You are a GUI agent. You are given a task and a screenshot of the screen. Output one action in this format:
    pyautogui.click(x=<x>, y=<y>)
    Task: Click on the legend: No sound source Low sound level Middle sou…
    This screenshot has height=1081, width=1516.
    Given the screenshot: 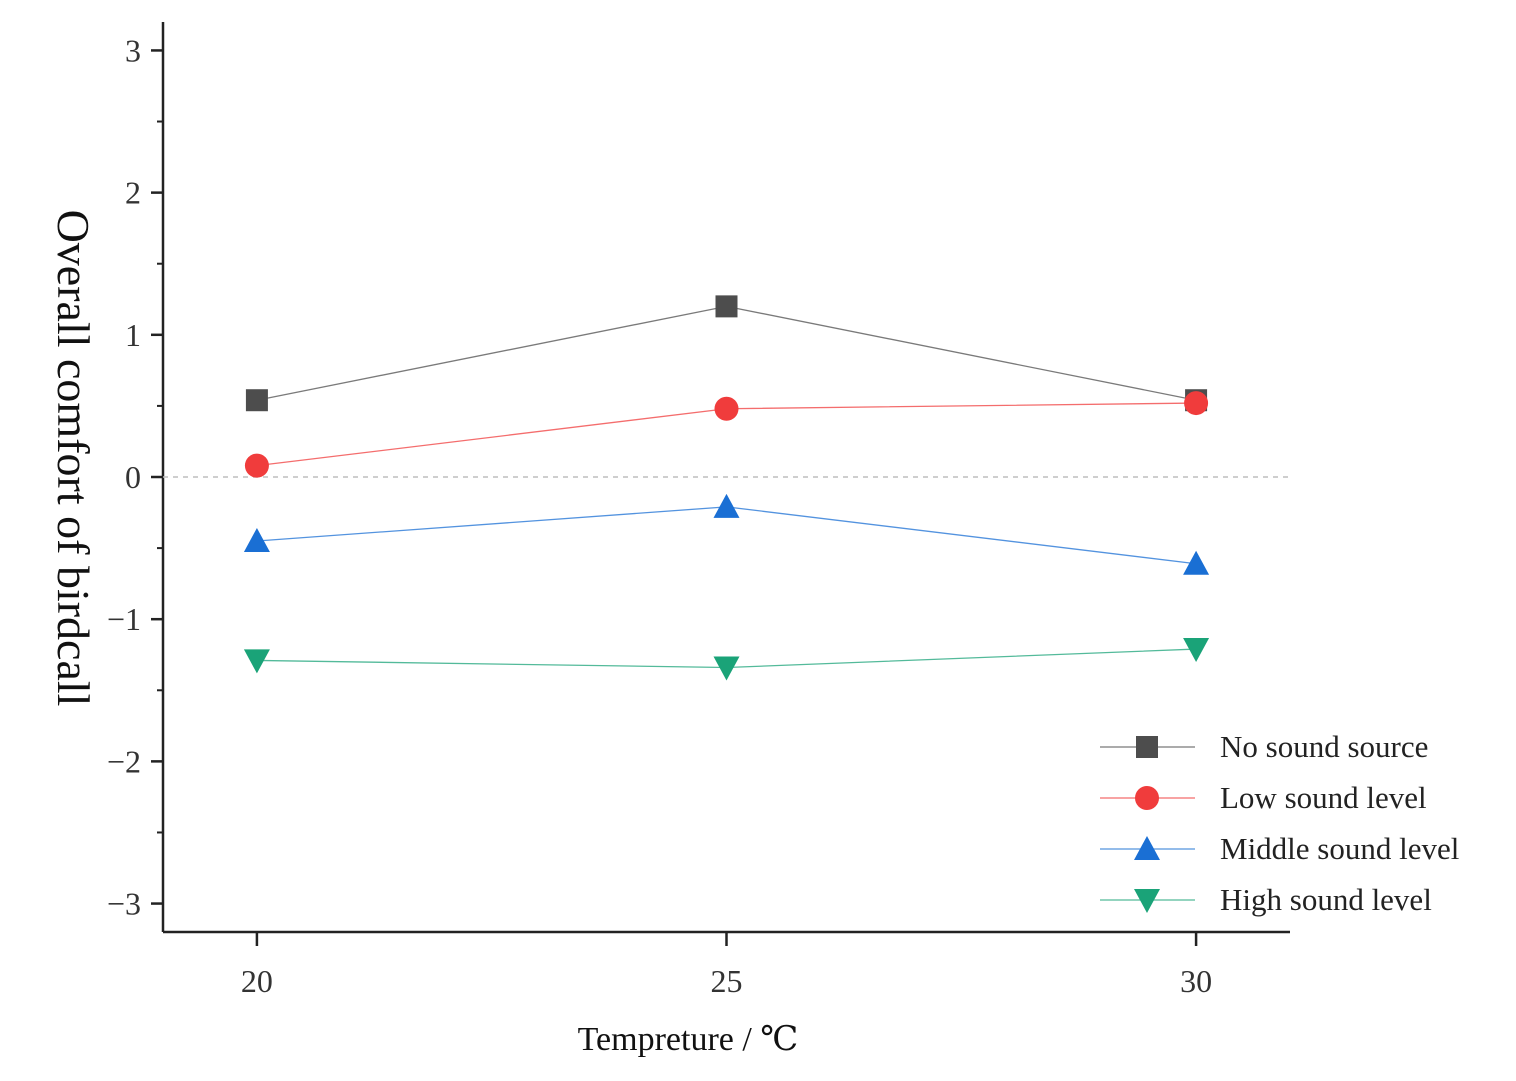 What is the action you would take?
    pyautogui.click(x=1279, y=823)
    